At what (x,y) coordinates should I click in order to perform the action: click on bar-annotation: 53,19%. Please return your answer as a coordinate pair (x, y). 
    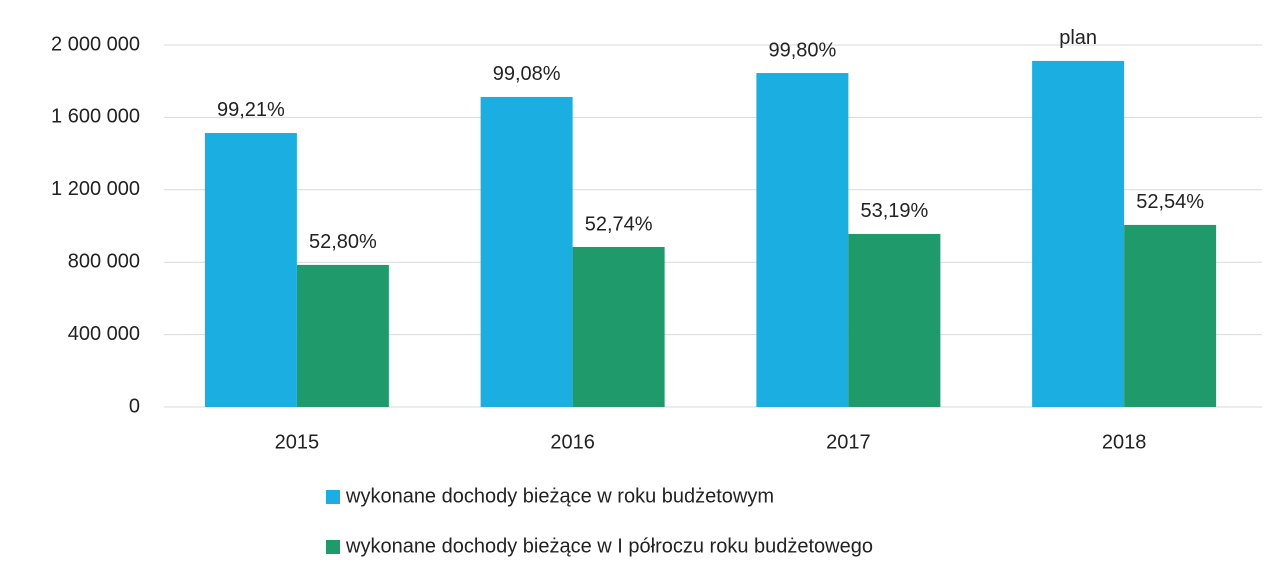
    Looking at the image, I should click on (894, 211).